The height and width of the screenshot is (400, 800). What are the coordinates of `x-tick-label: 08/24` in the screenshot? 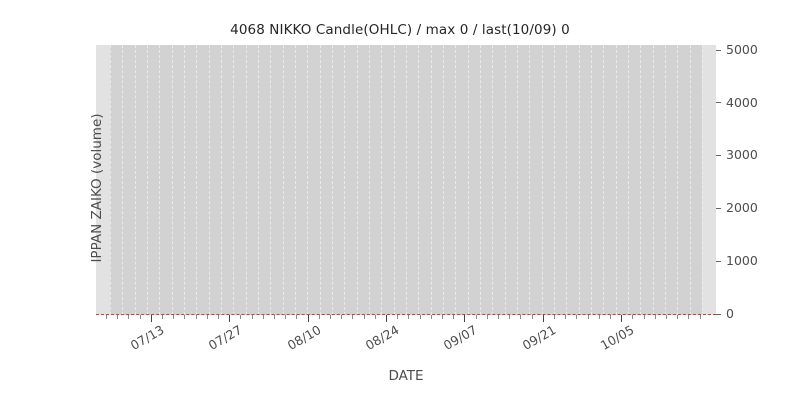 It's located at (382, 337).